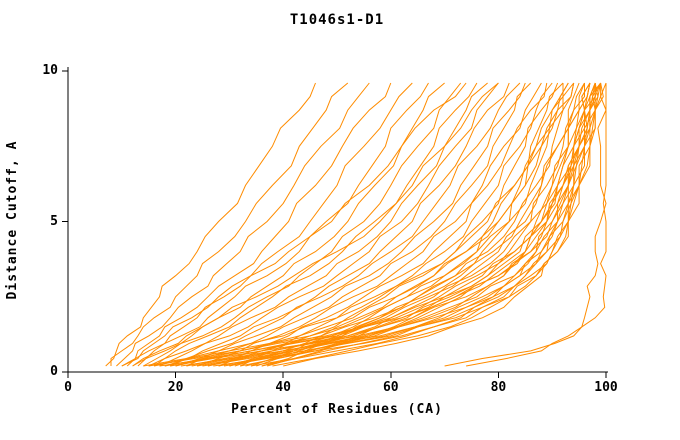 The height and width of the screenshot is (440, 680). Describe the element at coordinates (68, 387) in the screenshot. I see `x-tick-label: 0` at that location.